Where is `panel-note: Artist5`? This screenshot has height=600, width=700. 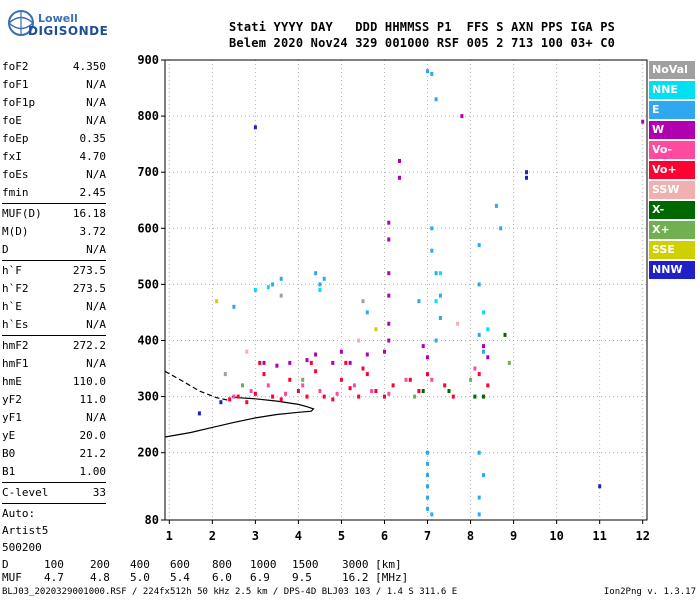
panel-note: Artist5 is located at coordinates (25, 530).